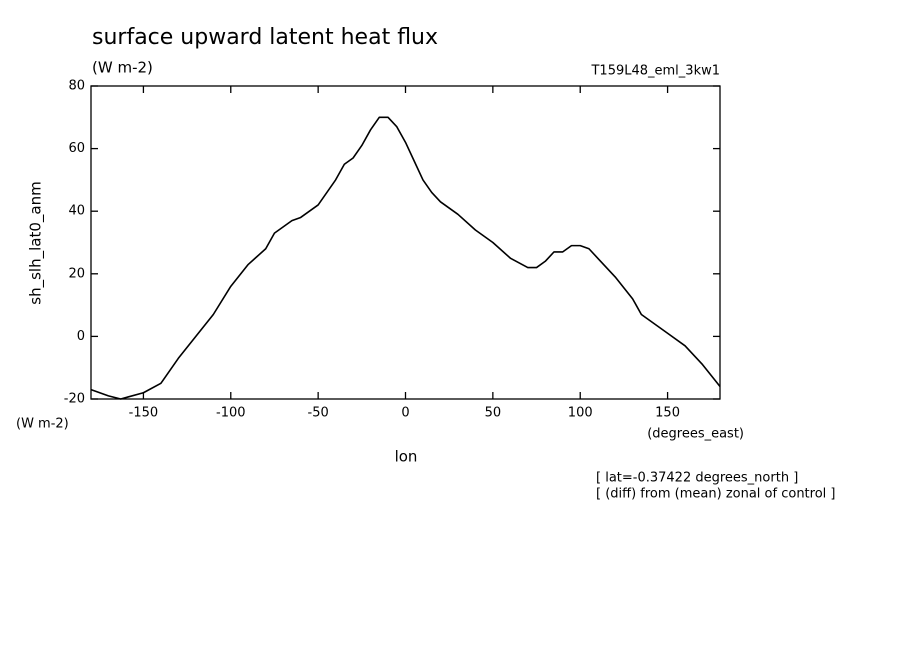 Image resolution: width=904 pixels, height=654 pixels. Describe the element at coordinates (405, 413) in the screenshot. I see `x-tick-label: 0` at that location.